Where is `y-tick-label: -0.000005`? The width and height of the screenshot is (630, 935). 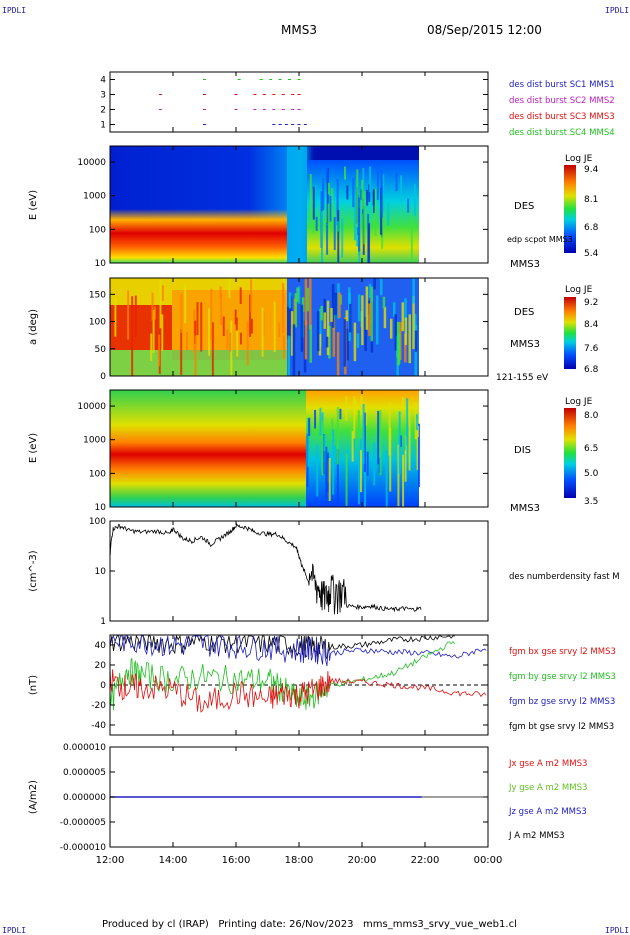
y-tick-label: -0.000005 is located at coordinates (83, 823).